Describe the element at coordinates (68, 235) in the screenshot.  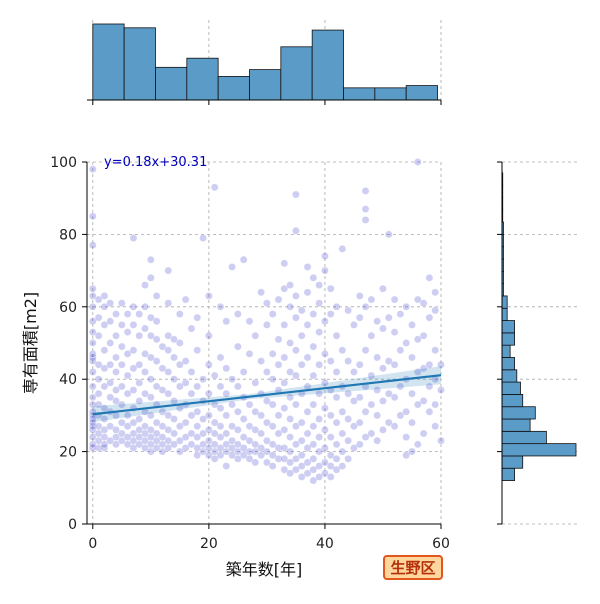
I see `y-tick-label: 80` at that location.